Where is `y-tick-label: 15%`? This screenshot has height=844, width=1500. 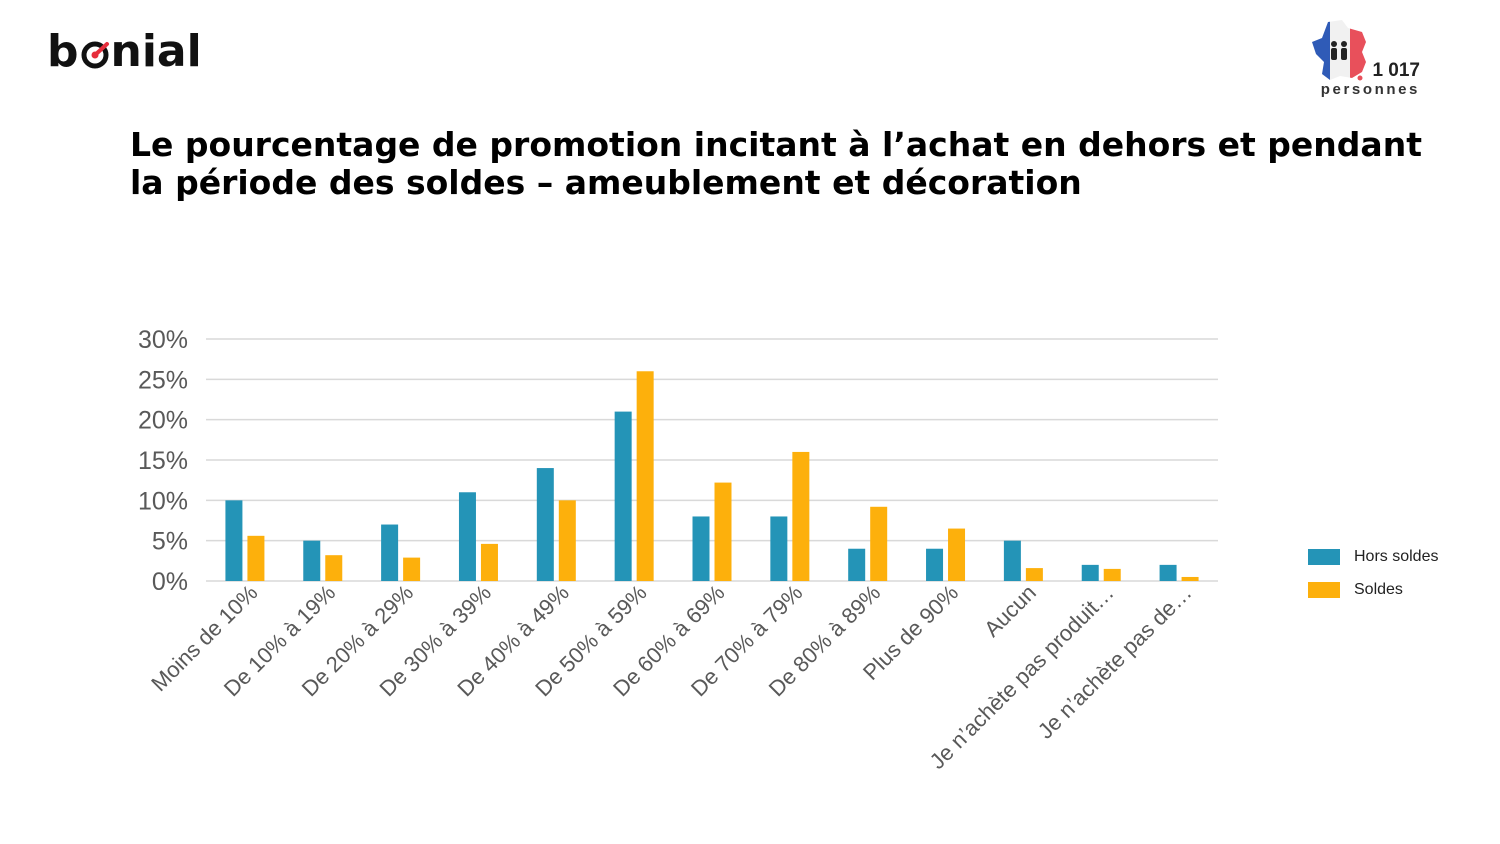
y-tick-label: 15% is located at coordinates (163, 461).